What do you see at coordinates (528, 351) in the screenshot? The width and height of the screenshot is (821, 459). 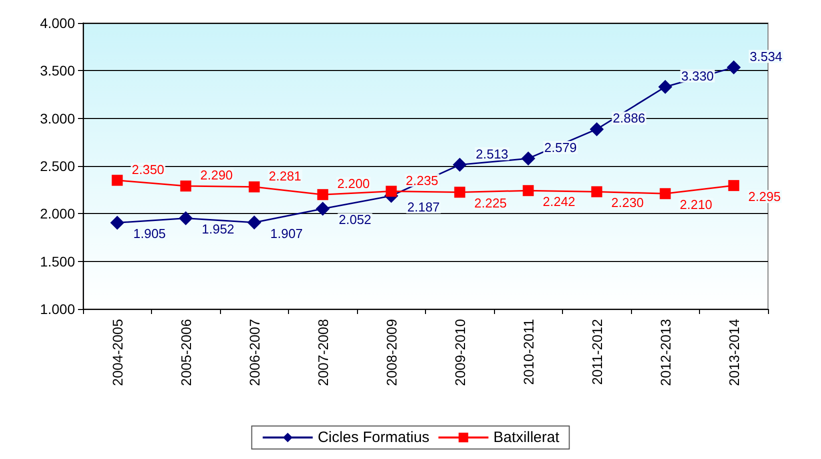 I see `x-tick-label: 2010-2011` at bounding box center [528, 351].